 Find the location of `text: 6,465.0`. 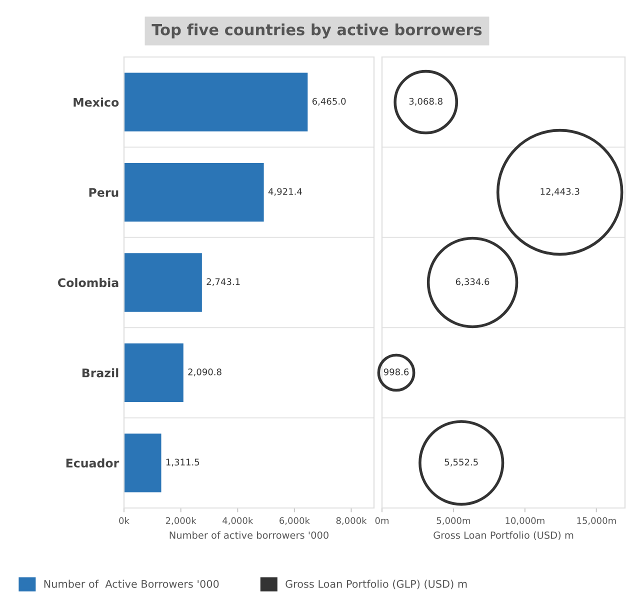

text: 6,465.0 is located at coordinates (329, 102).